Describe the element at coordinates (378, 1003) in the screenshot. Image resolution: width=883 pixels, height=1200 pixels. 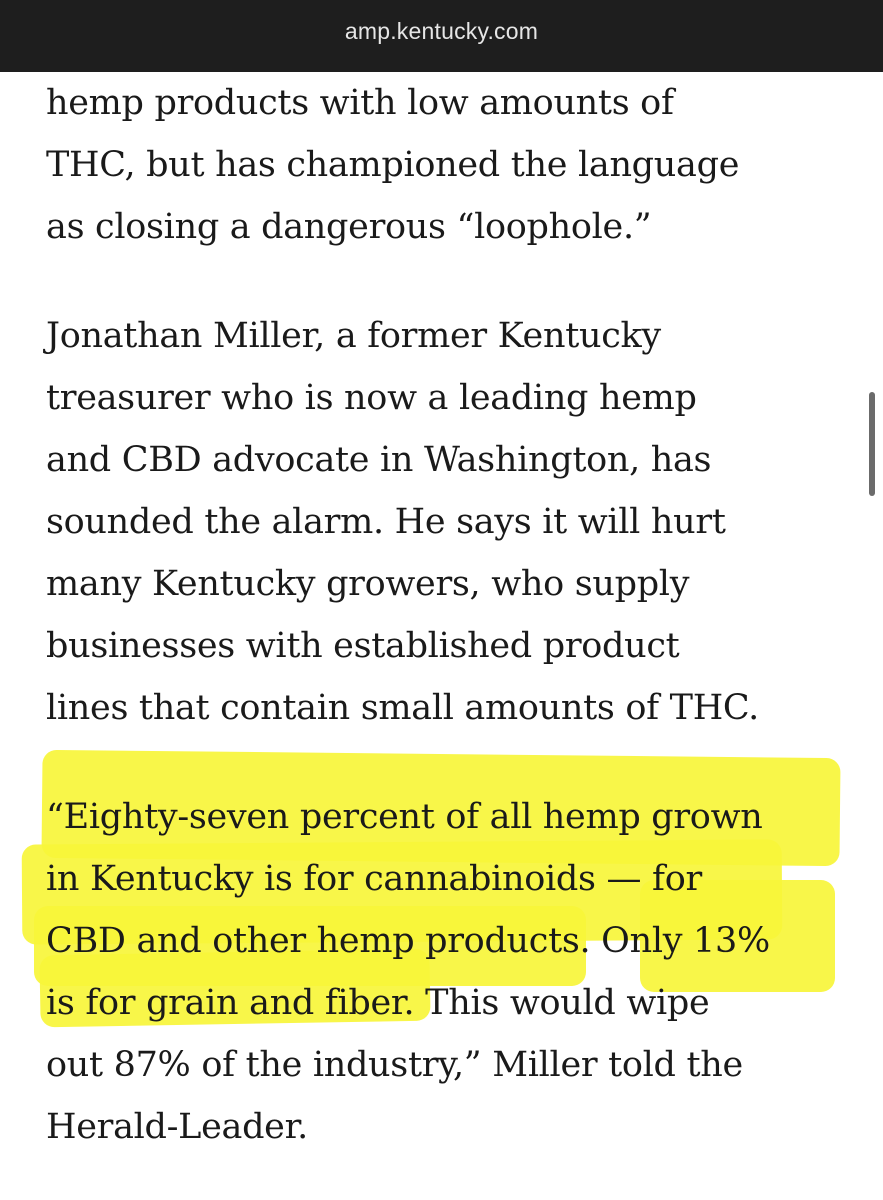
I see `text-line: is for grain and fiber. This would wipe` at that location.